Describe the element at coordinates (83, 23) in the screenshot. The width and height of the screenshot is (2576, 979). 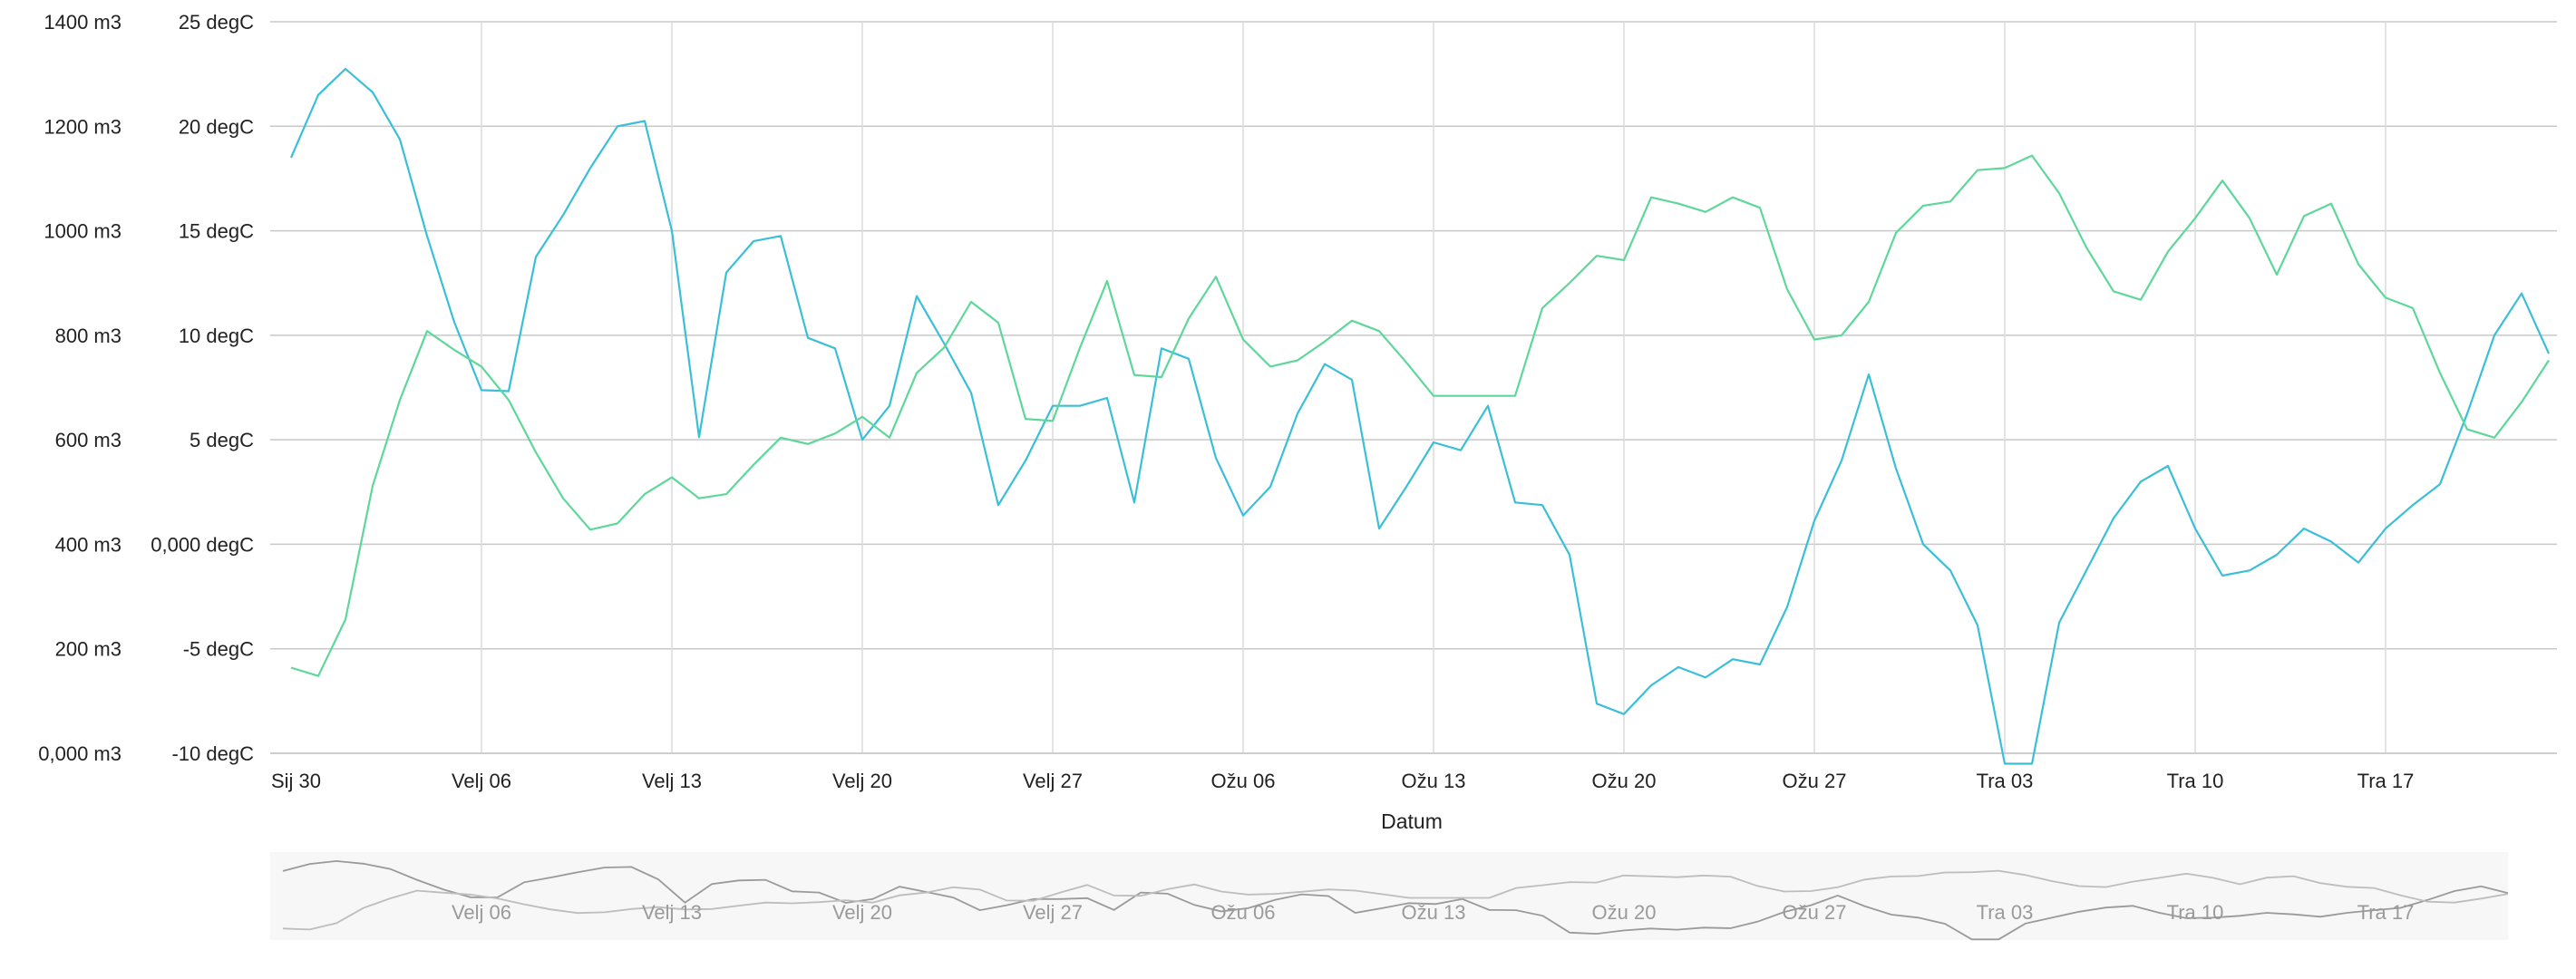
I see `y-left-tick-label: 1400 m3` at that location.